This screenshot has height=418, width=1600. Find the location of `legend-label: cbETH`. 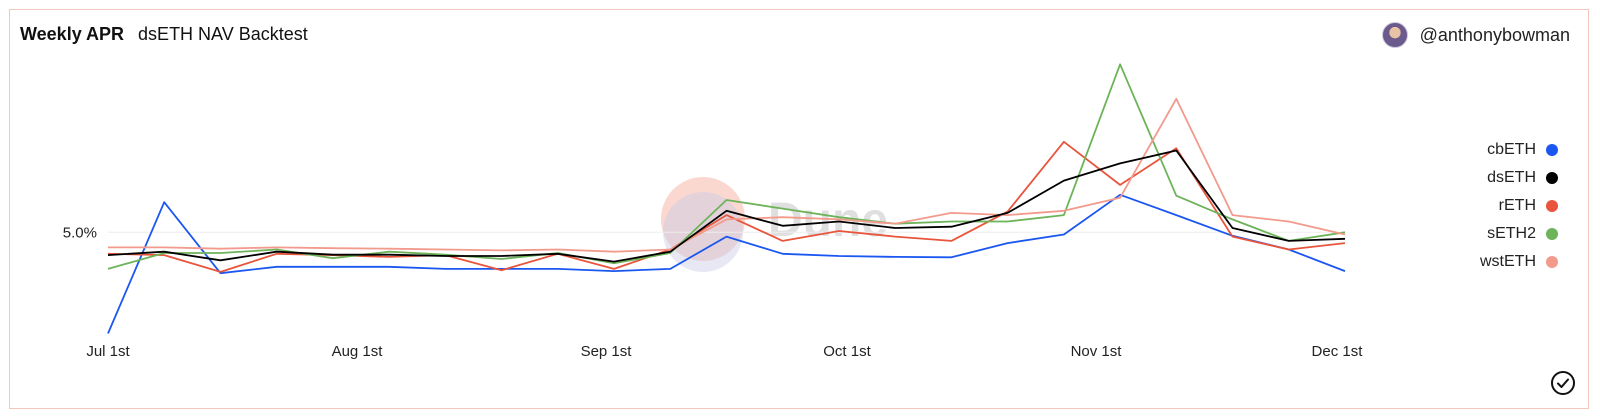

legend-label: cbETH is located at coordinates (1511, 149).